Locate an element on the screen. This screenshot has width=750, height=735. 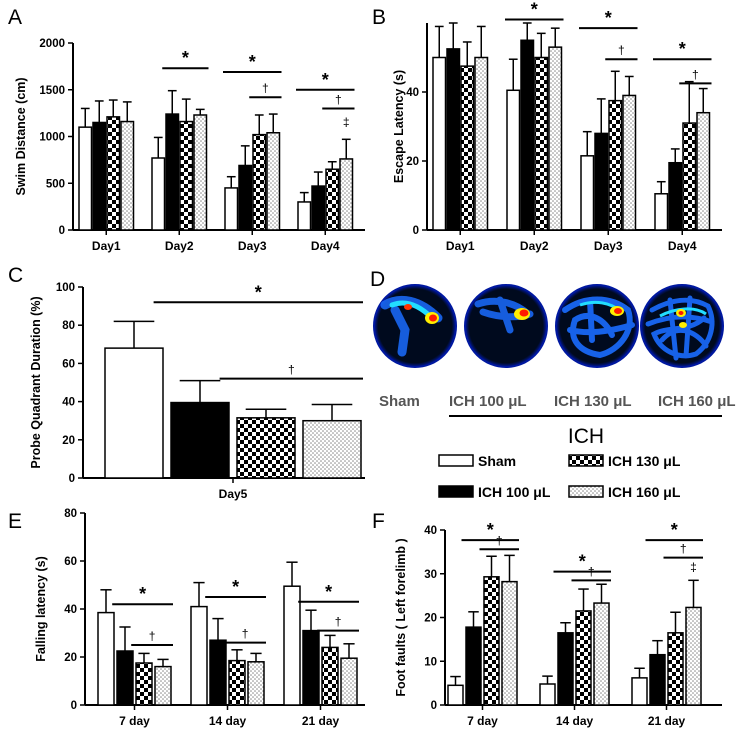
legend: Sham ICH 100 μL ICH 130 μL ICH 160 μL is located at coordinates (559, 476).